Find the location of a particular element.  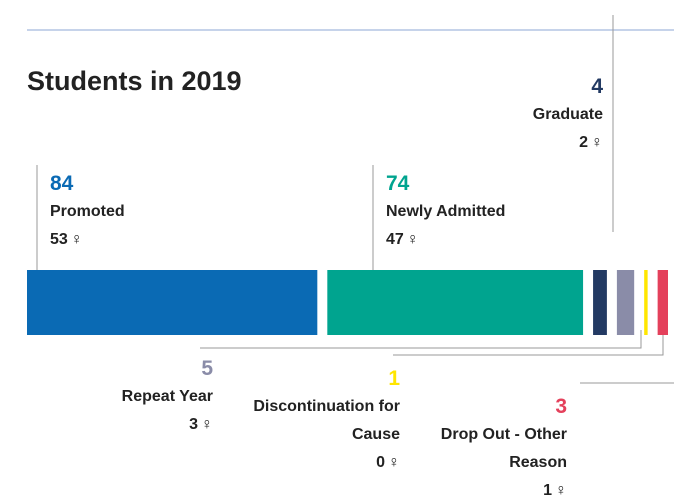

label: 4 Graduate 2 ♀ is located at coordinates (528, 115).